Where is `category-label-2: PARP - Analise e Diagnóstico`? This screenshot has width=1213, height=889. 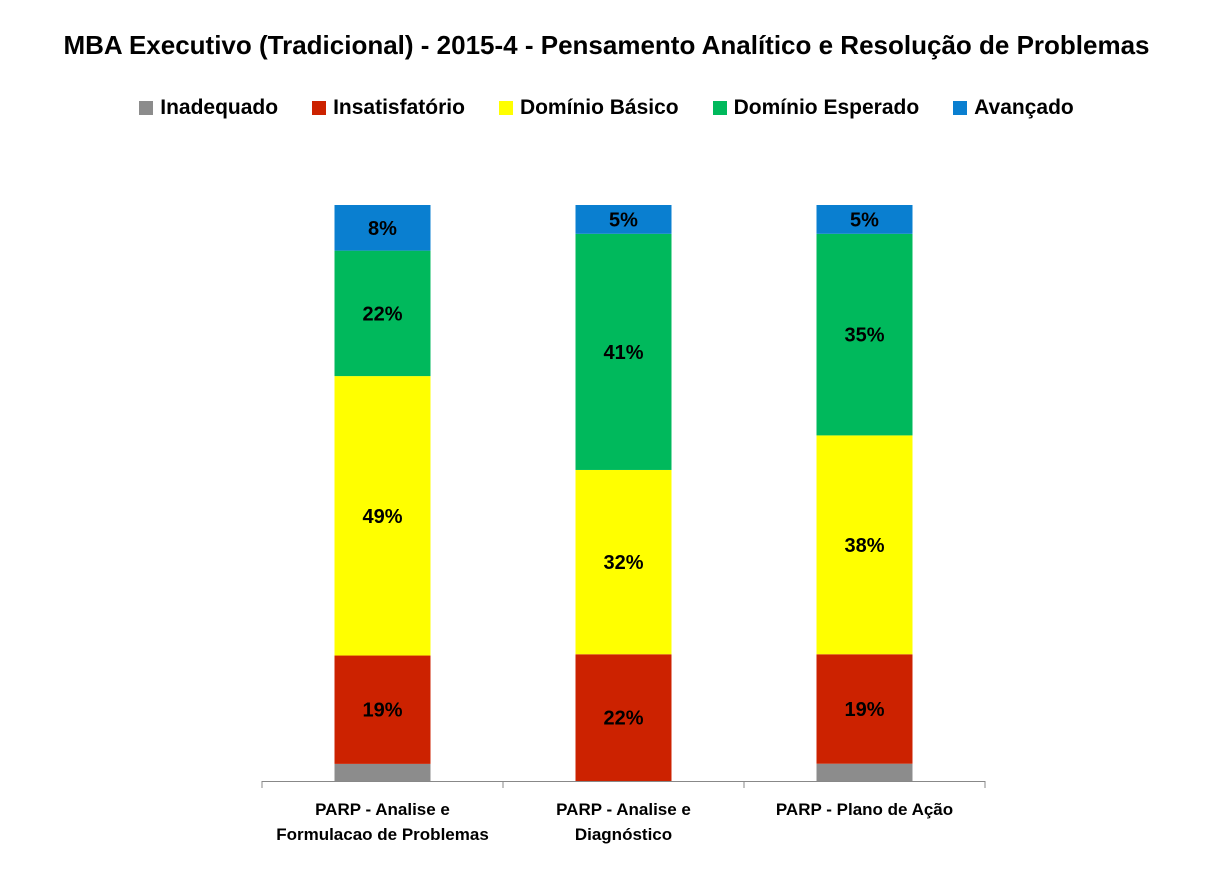
category-label-2: PARP - Analise e Diagnóstico is located at coordinates (624, 822).